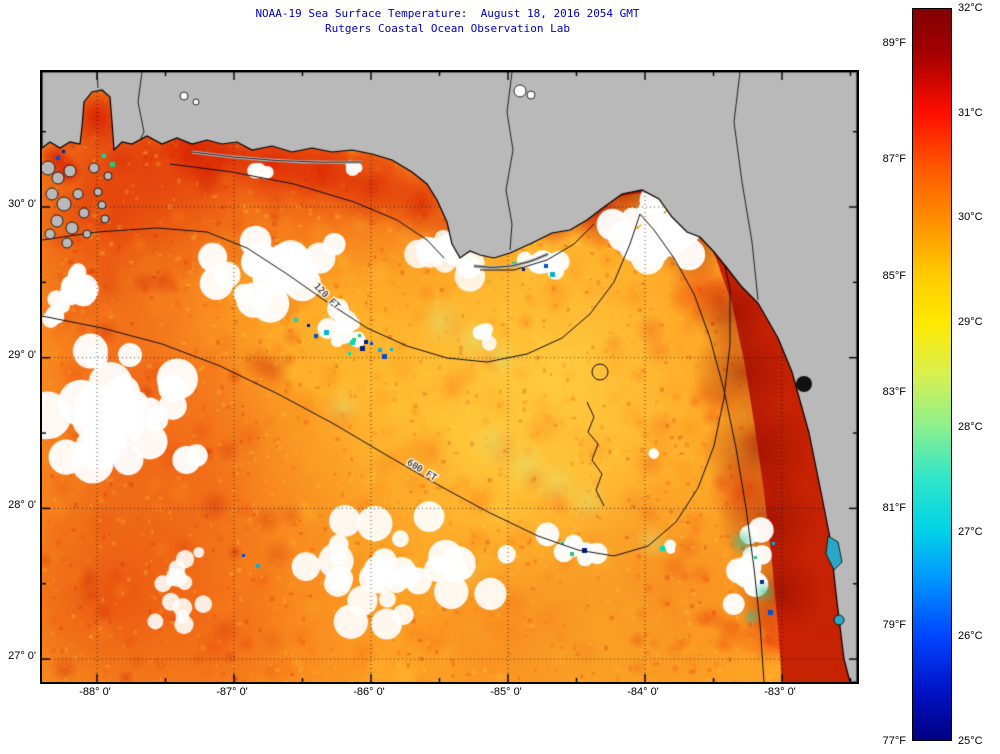 The height and width of the screenshot is (754, 1000). Describe the element at coordinates (894, 159) in the screenshot. I see `colorbar-fahrenheit-label: 87°F` at that location.